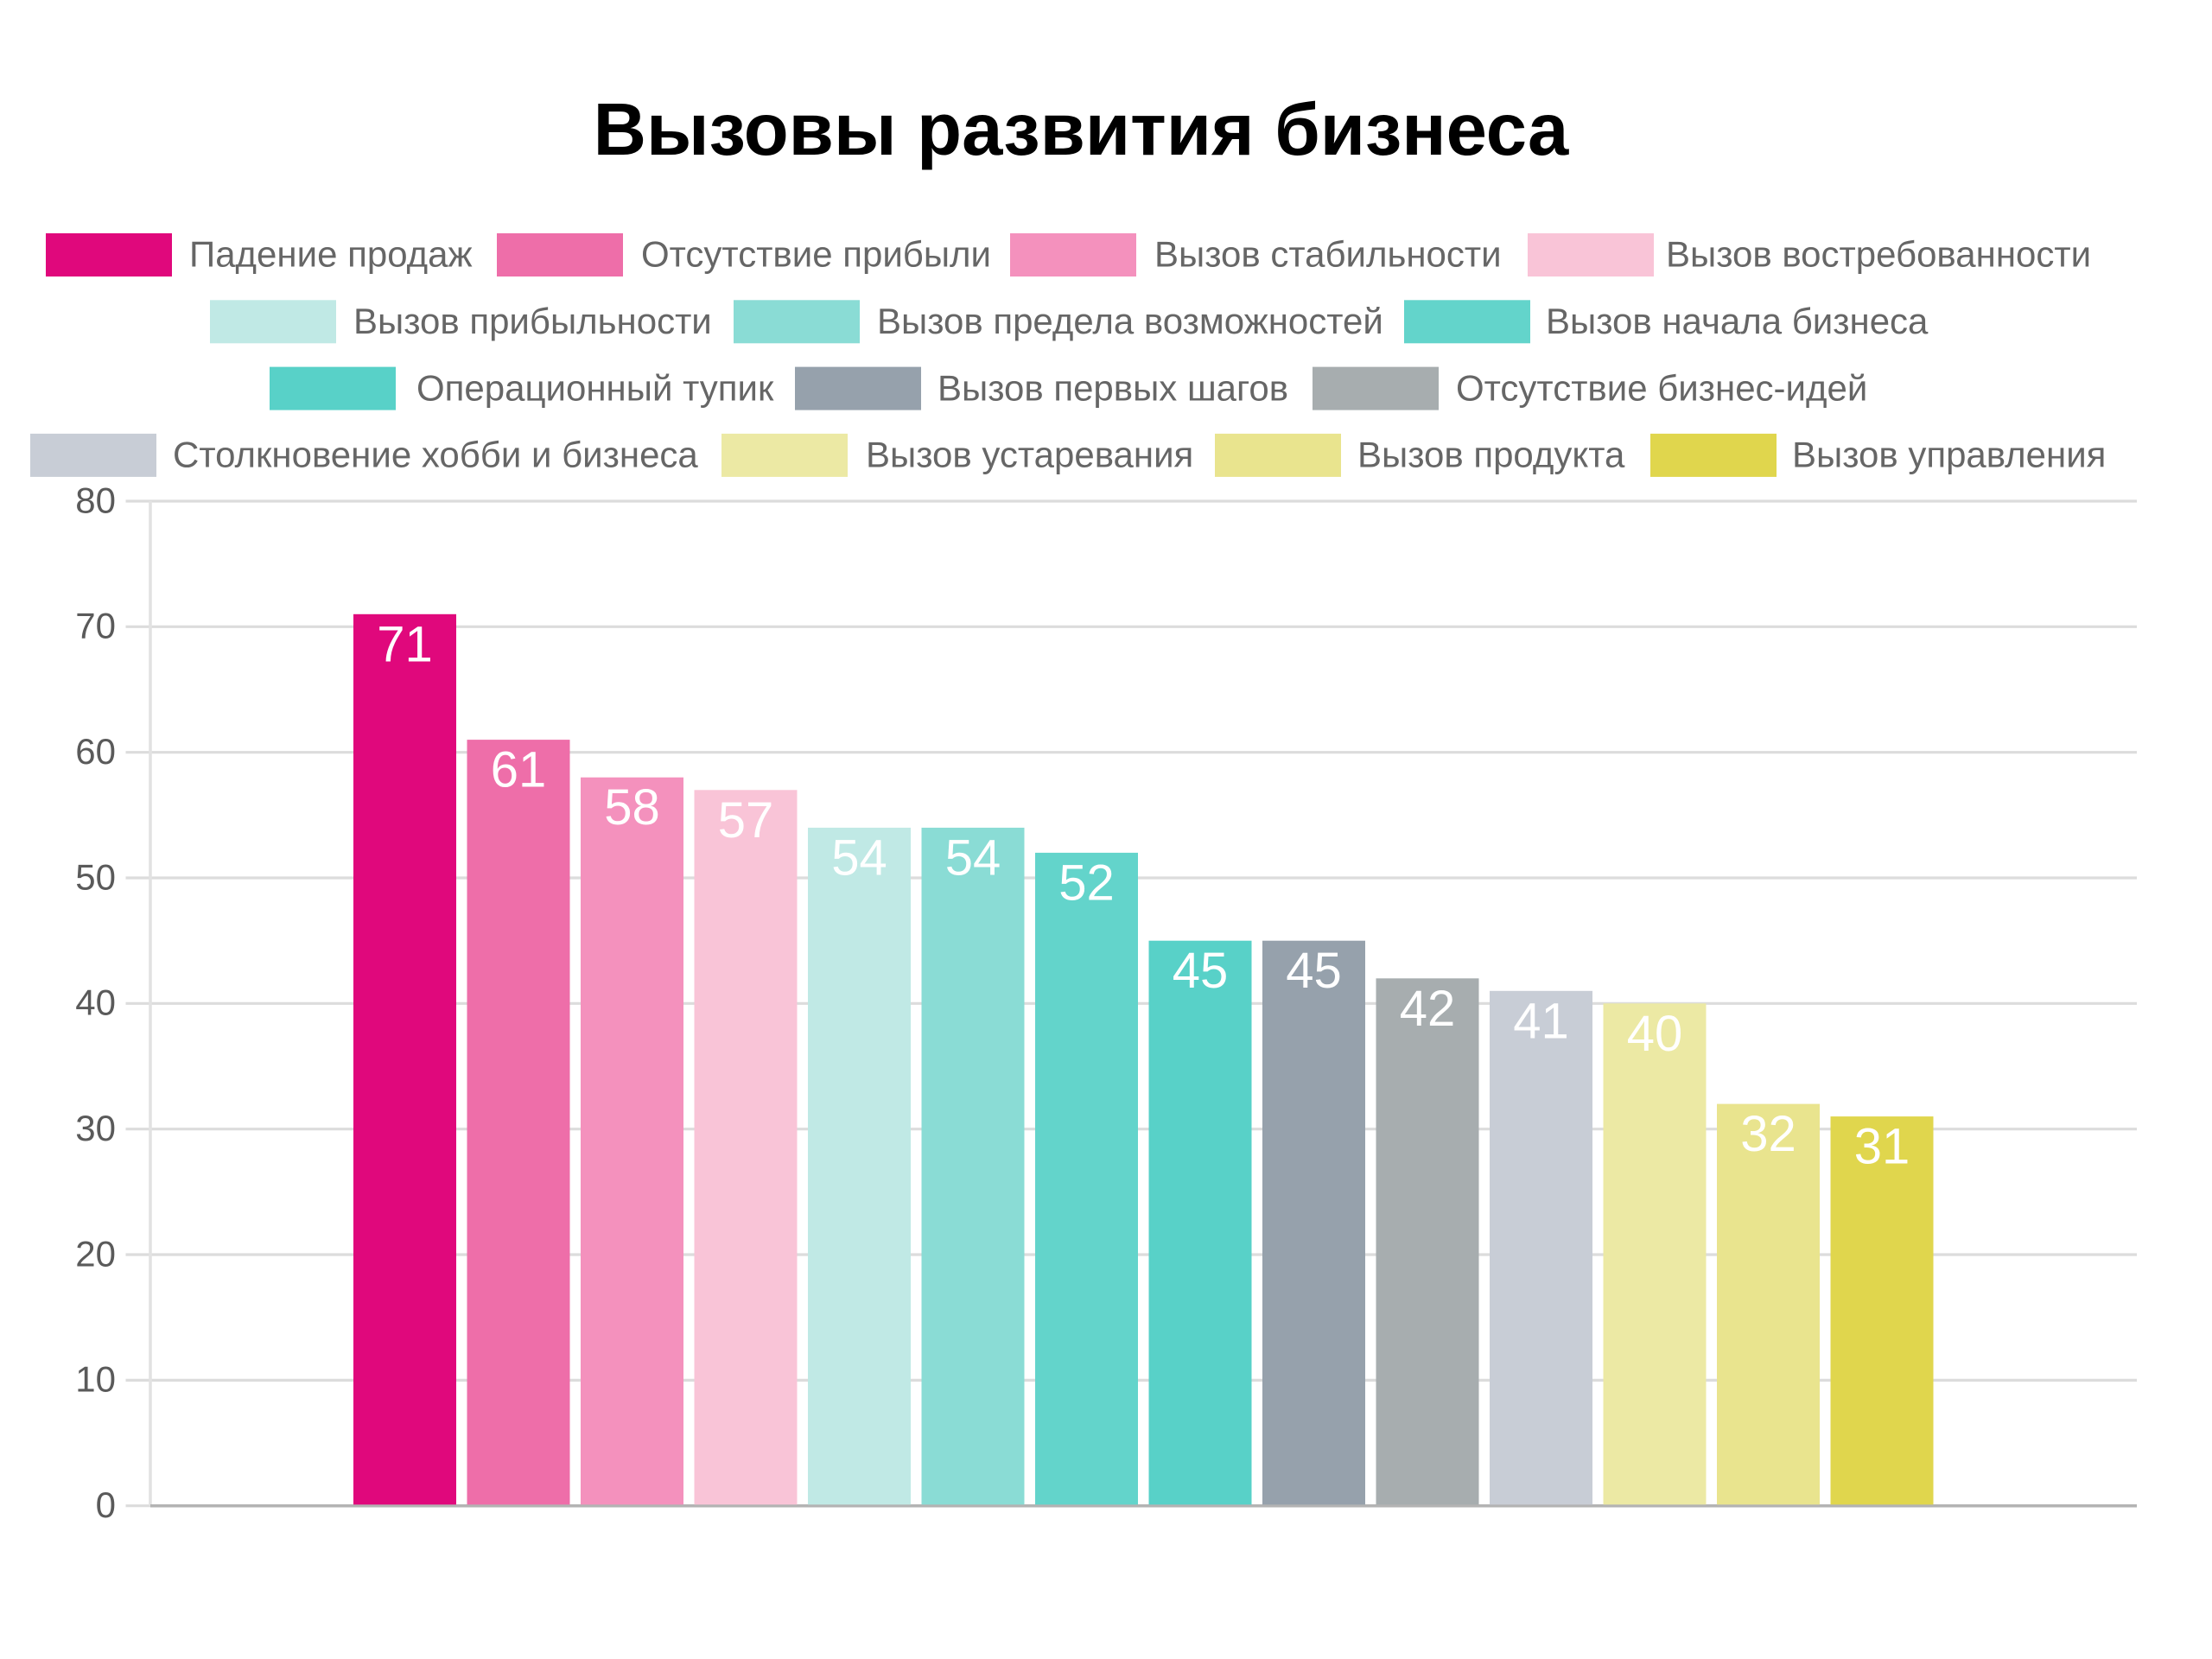 The width and height of the screenshot is (2212, 1659). What do you see at coordinates (95, 751) in the screenshot?
I see `svg-text: 60` at bounding box center [95, 751].